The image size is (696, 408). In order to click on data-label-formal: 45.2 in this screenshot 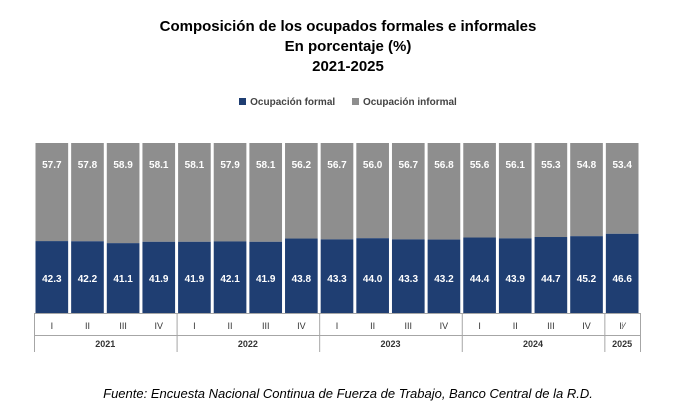, I will do `click(587, 279)`.